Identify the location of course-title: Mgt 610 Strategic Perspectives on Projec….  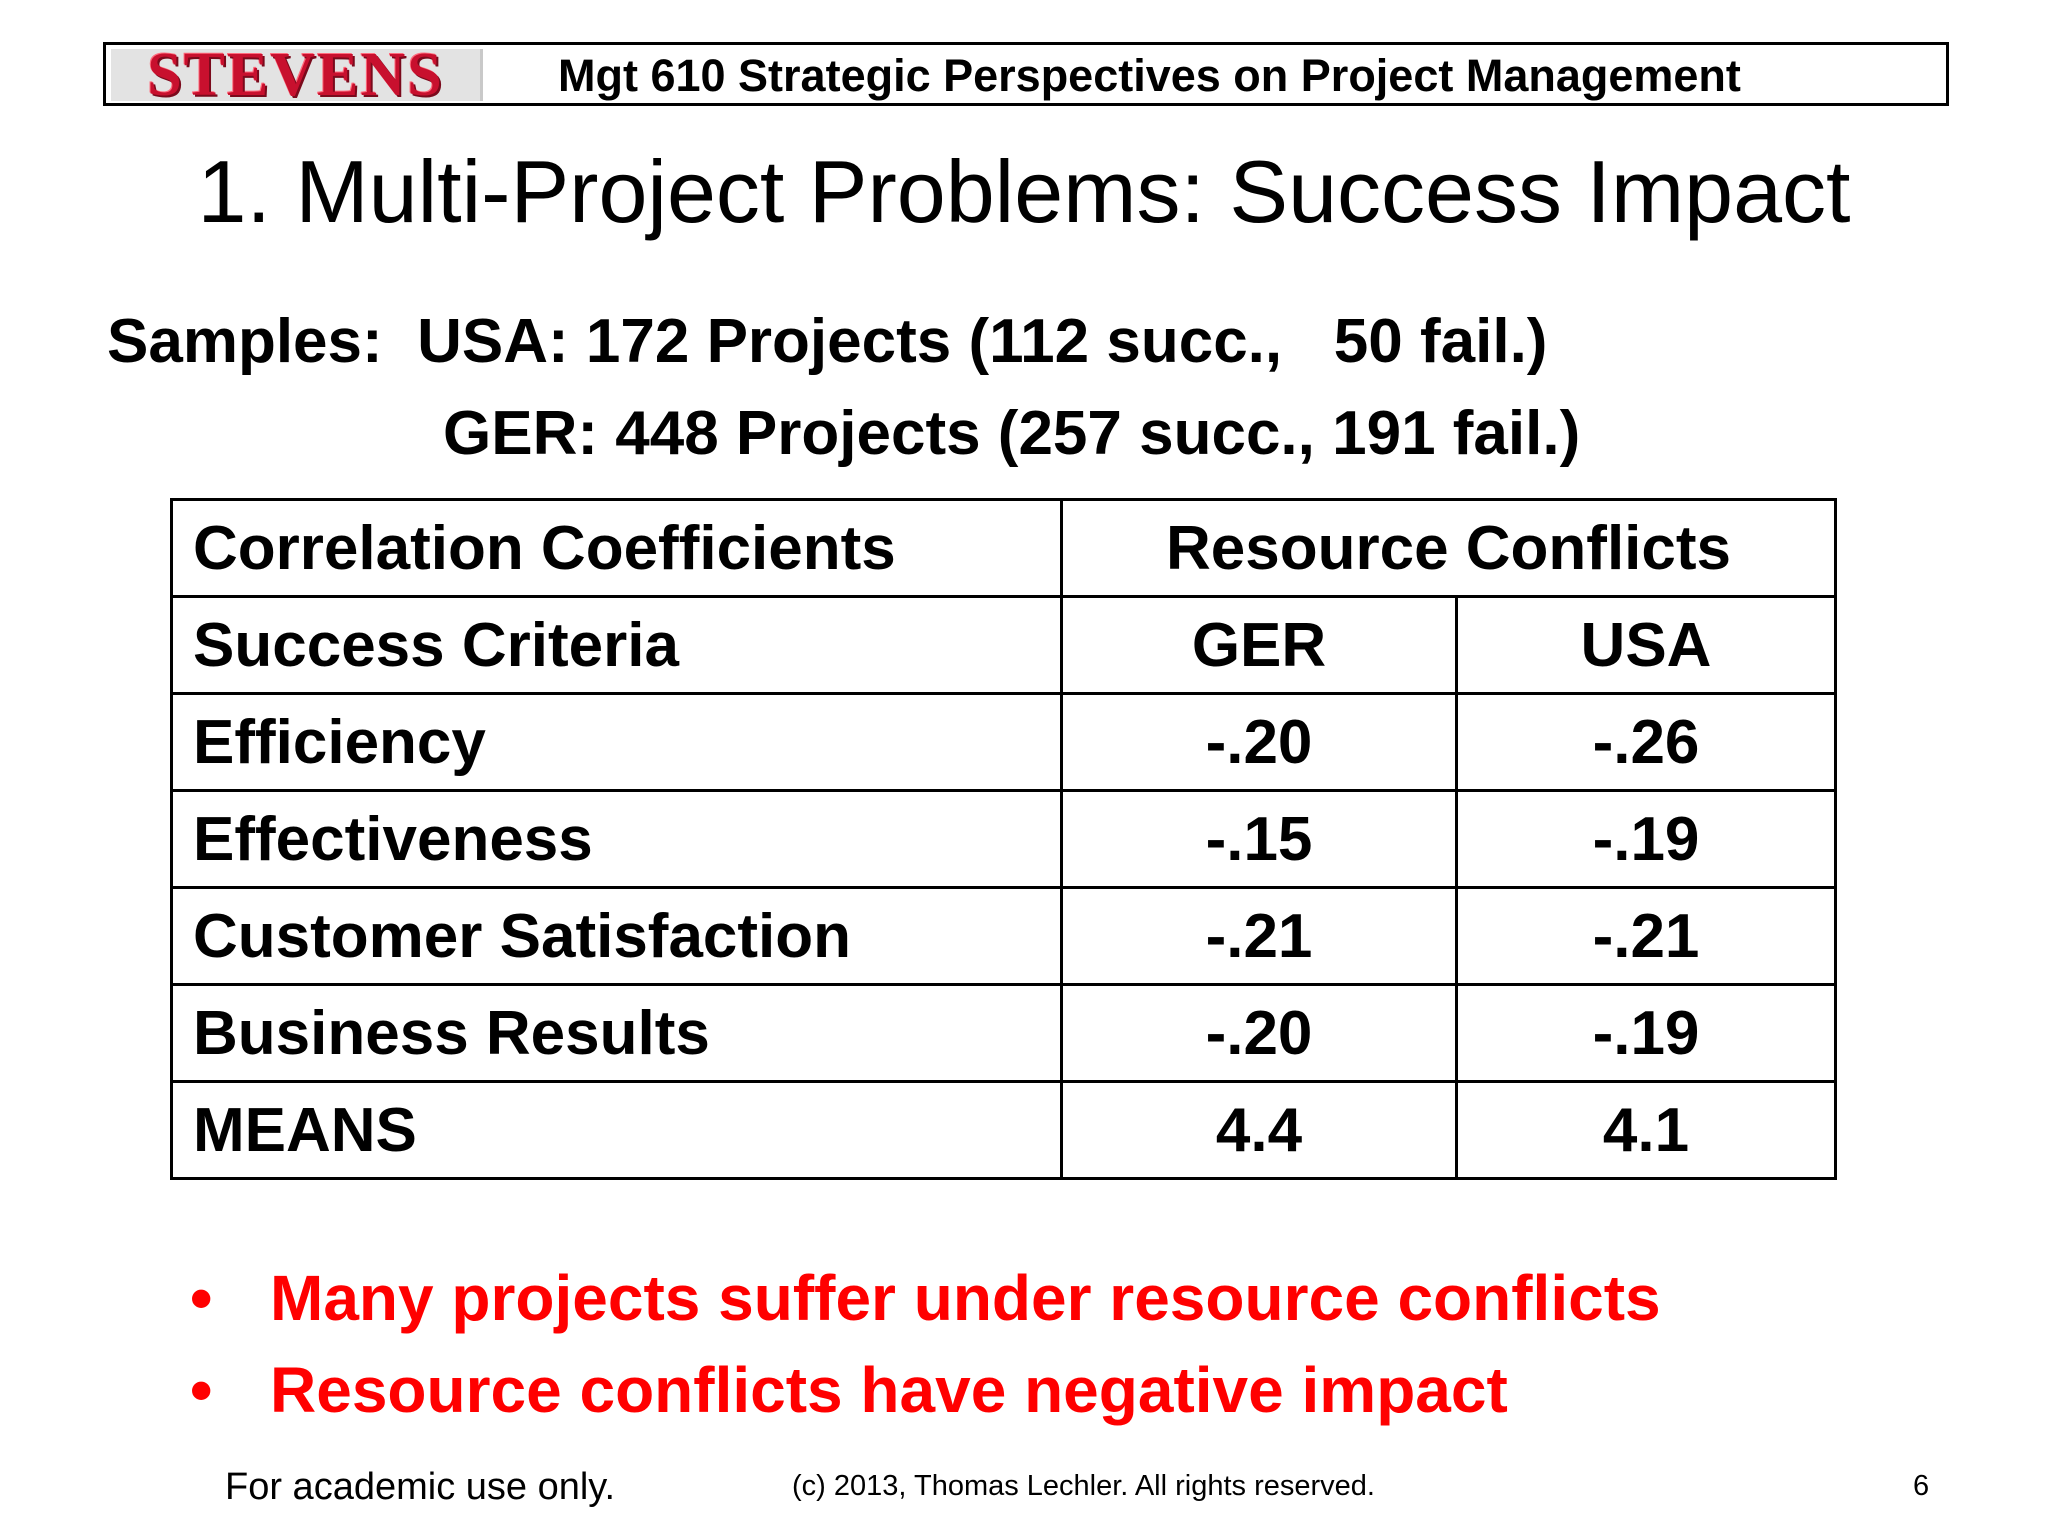
(1149, 75).